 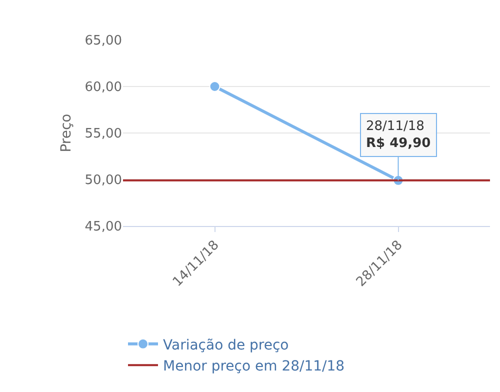 What do you see at coordinates (226, 345) in the screenshot?
I see `legend-label: Variação de preço` at bounding box center [226, 345].